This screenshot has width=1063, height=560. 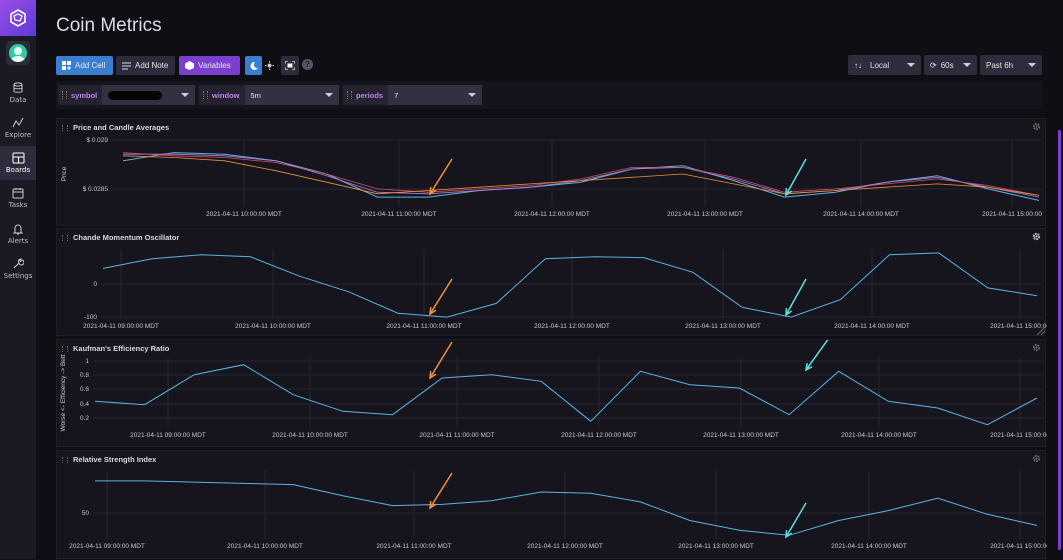 I want to click on variable-value-text: 7, so click(x=396, y=95).